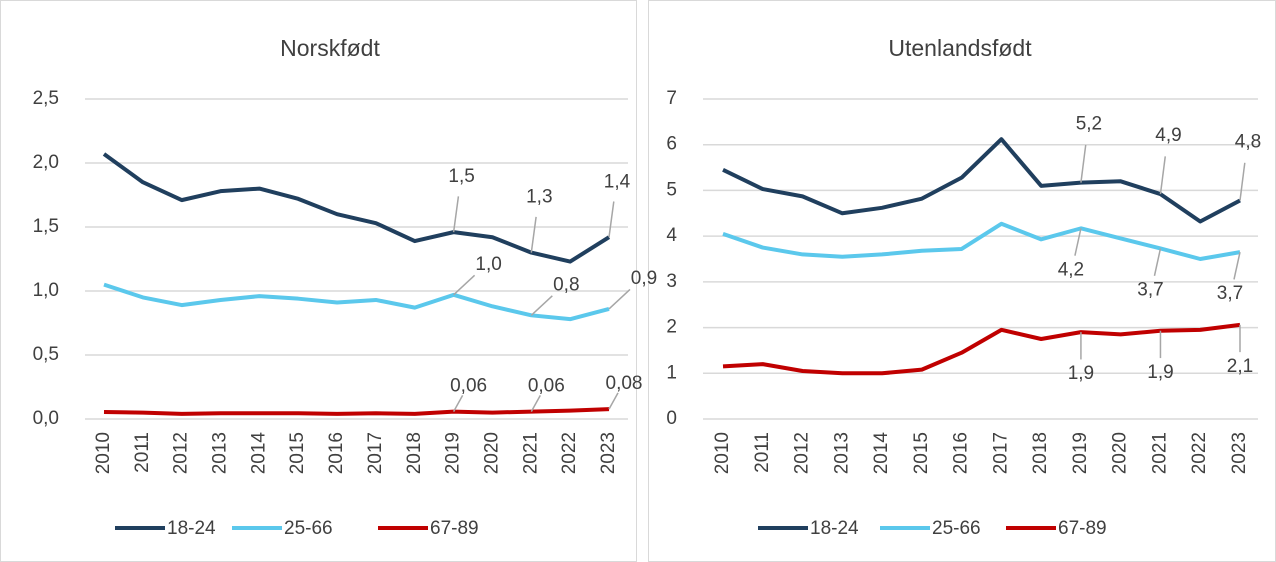 The image size is (1276, 562). I want to click on data-label: 1,5, so click(461, 176).